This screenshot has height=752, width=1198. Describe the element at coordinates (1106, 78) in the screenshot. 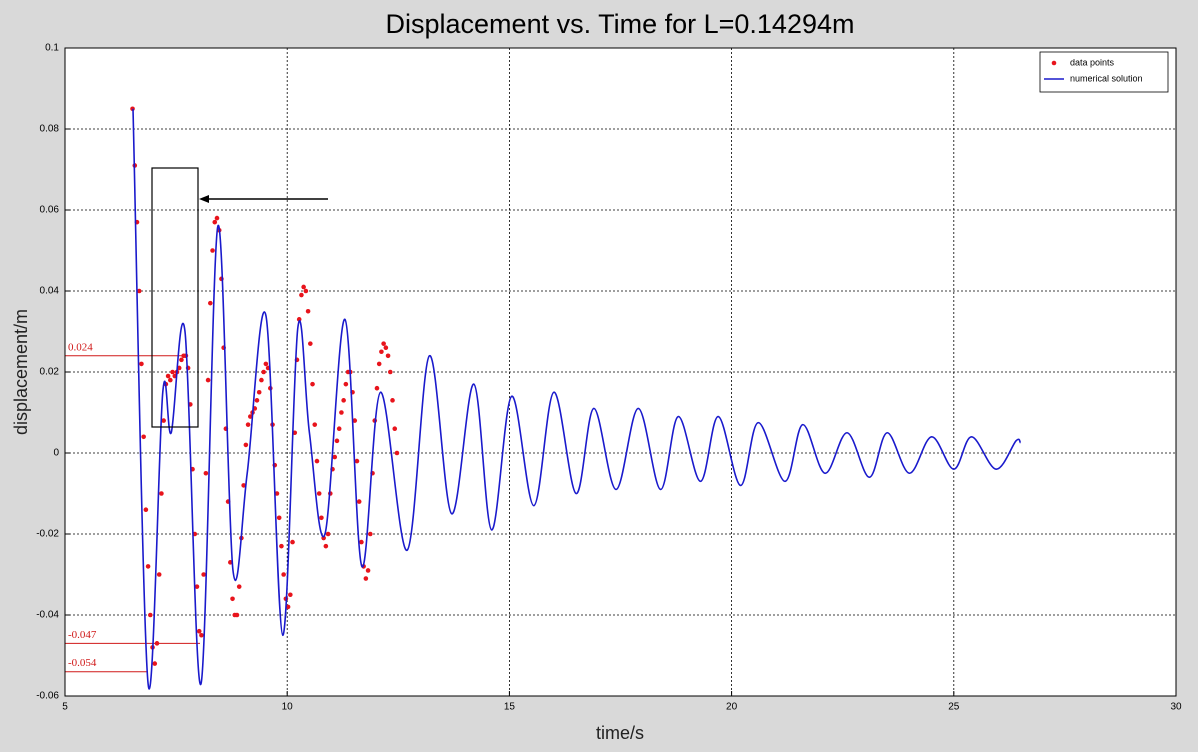

I see `legend-label: numerical solution` at that location.